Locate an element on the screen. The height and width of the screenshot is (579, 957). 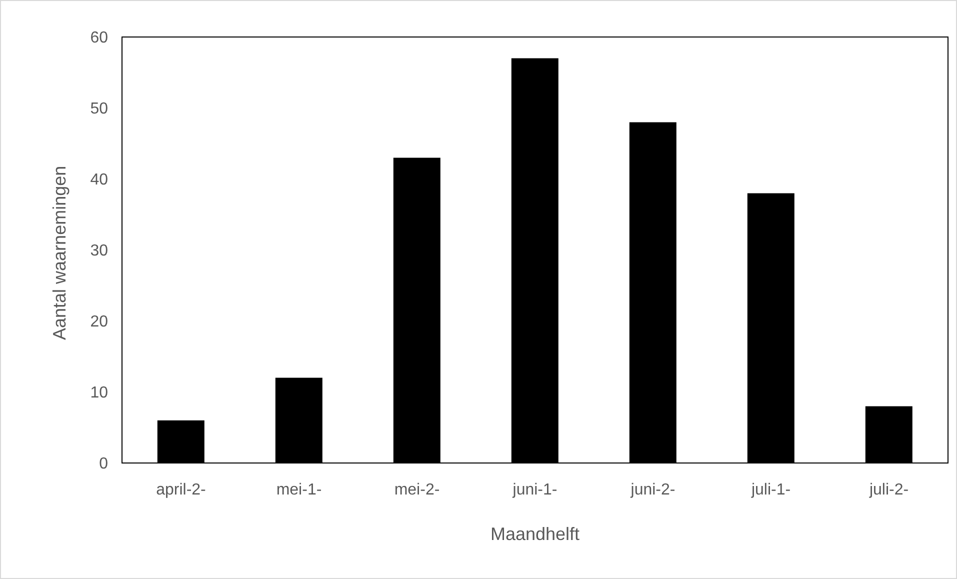
x-tick-label: juli-2- is located at coordinates (888, 489).